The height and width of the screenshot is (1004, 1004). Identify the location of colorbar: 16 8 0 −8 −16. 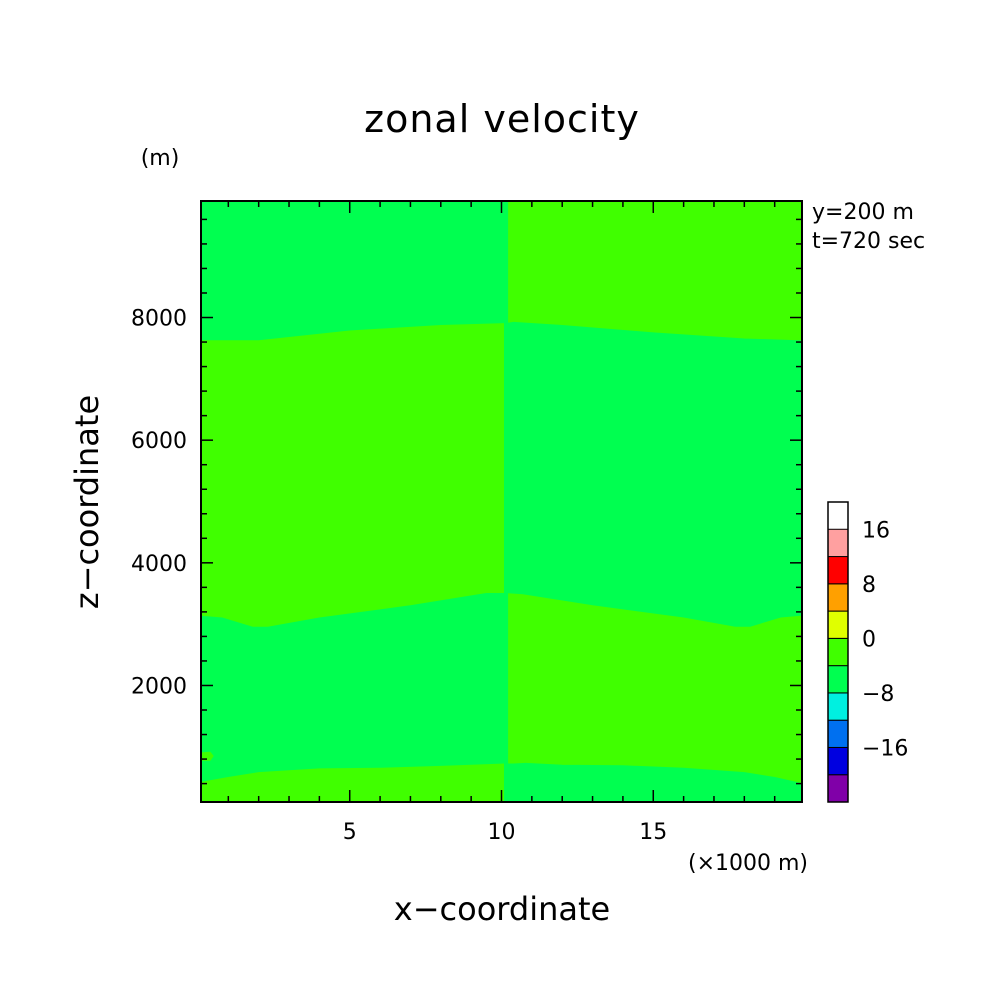
(867, 652).